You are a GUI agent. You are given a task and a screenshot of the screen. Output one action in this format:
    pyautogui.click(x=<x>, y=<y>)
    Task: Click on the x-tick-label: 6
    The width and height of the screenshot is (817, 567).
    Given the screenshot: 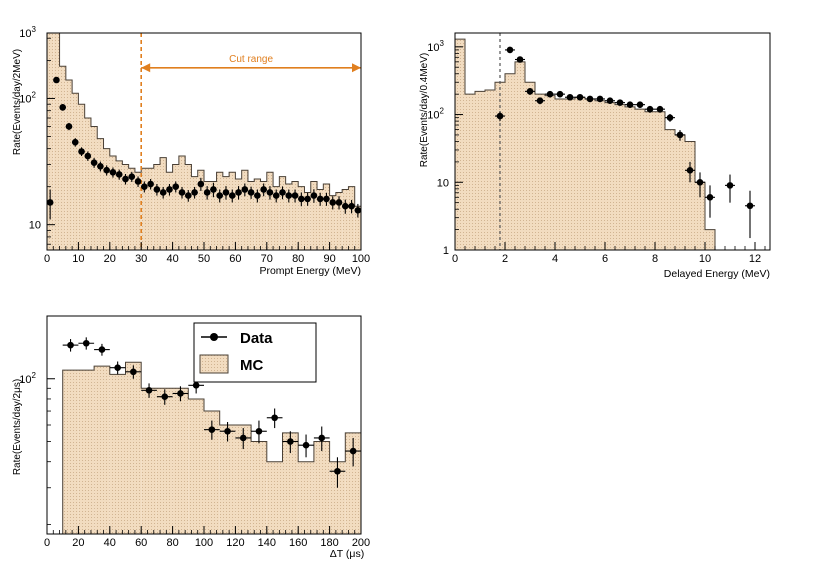 What is the action you would take?
    pyautogui.click(x=605, y=259)
    